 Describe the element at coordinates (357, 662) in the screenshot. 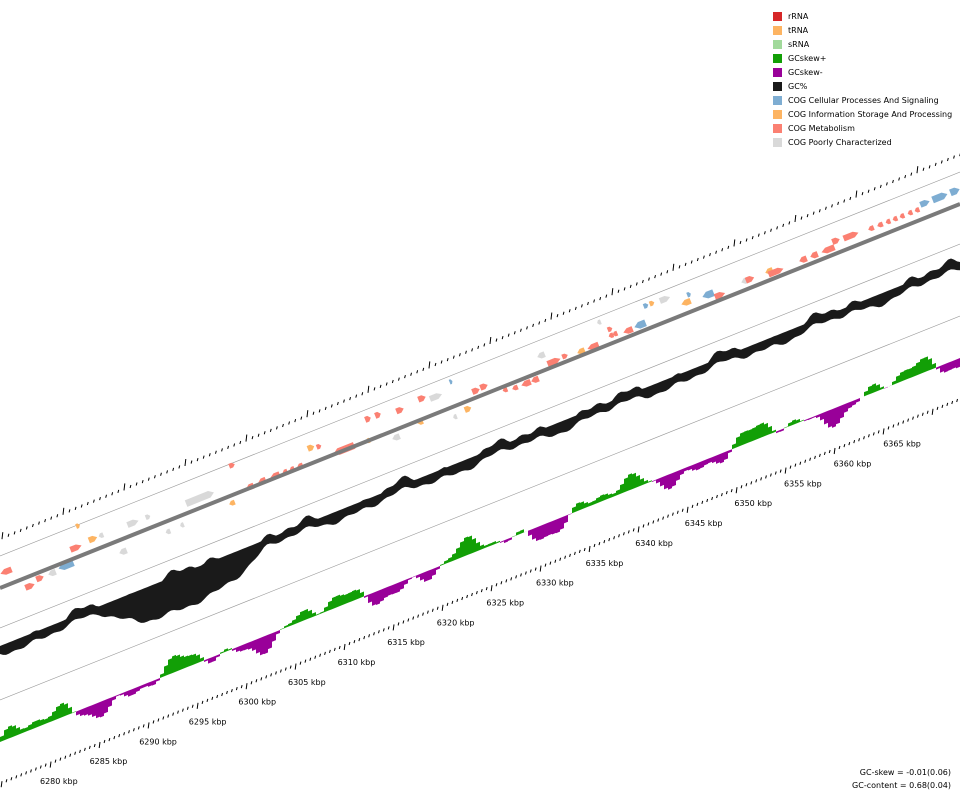

I see `axis-label: 6310 kbp` at that location.